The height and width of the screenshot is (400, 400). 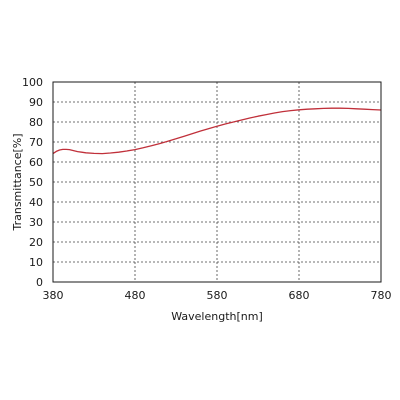 What do you see at coordinates (217, 316) in the screenshot?
I see `x-axis-title: Wavelength[nm]` at bounding box center [217, 316].